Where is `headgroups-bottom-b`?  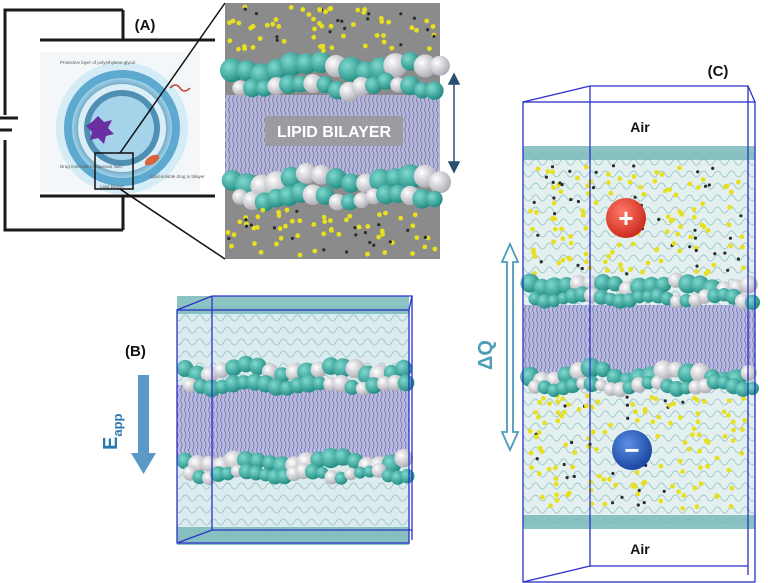 headgroups-bottom-b is located at coordinates (295, 466).